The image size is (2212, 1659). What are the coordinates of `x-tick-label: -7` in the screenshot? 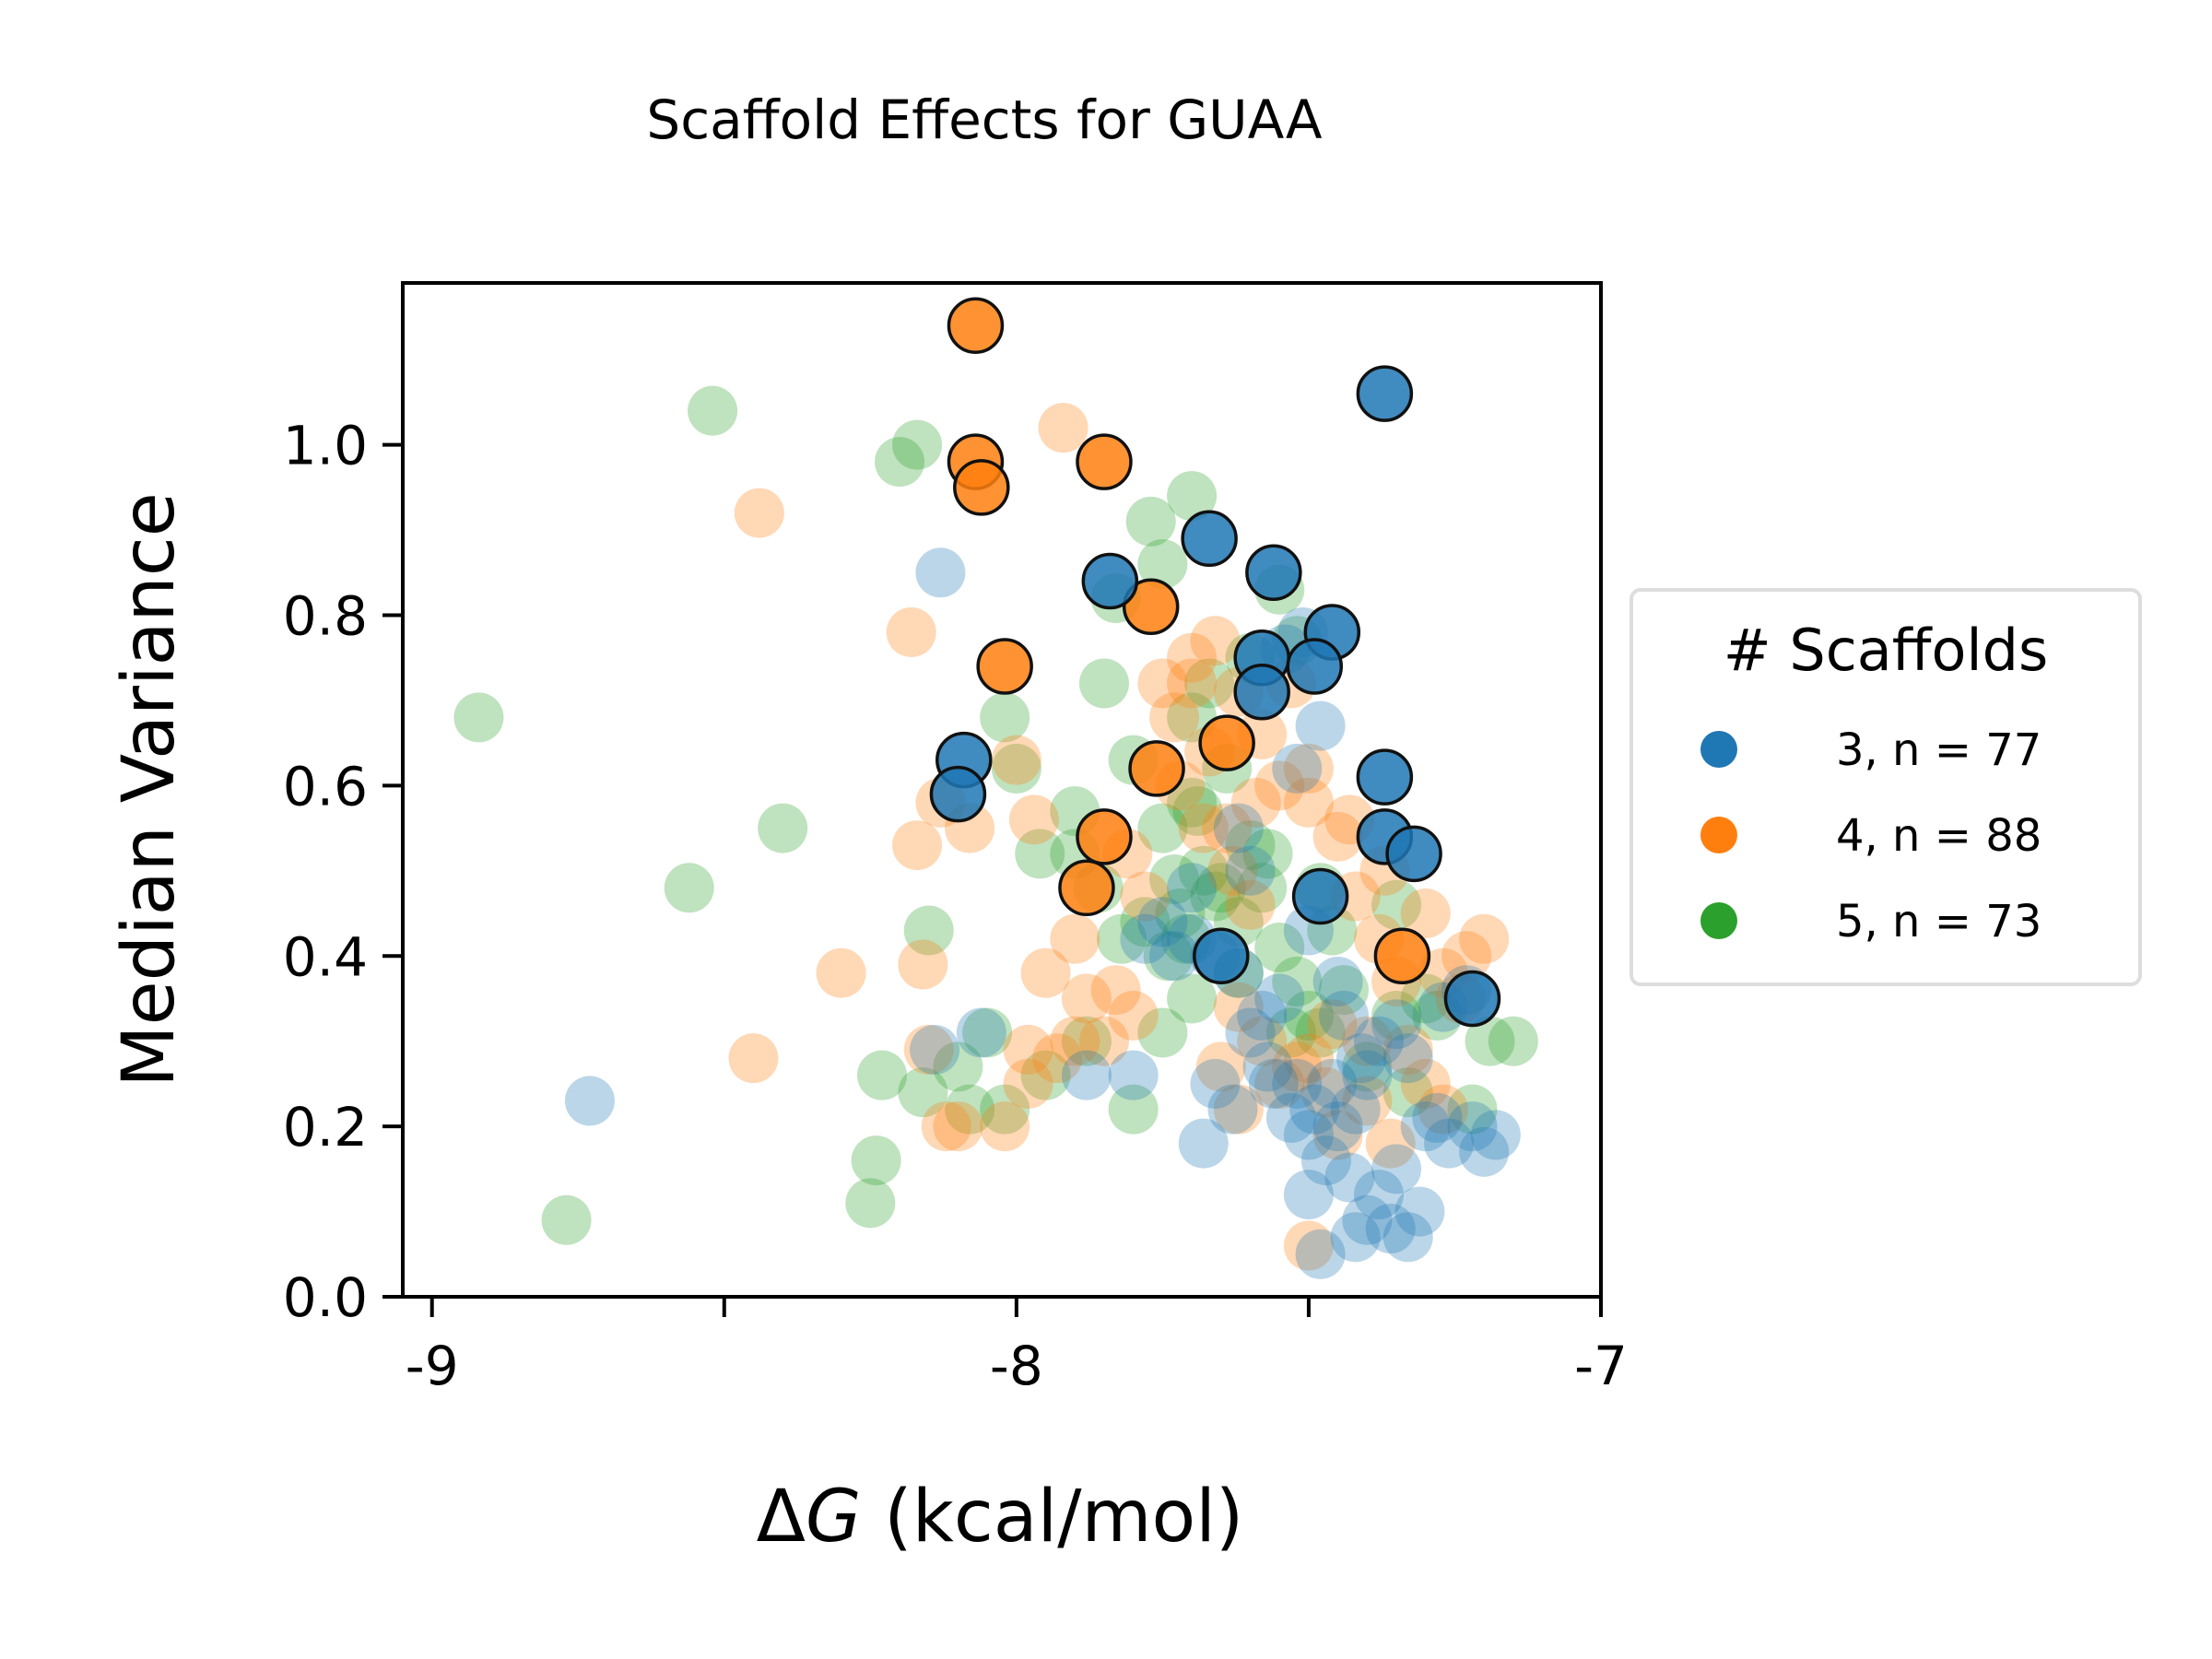 It's located at (1601, 1366).